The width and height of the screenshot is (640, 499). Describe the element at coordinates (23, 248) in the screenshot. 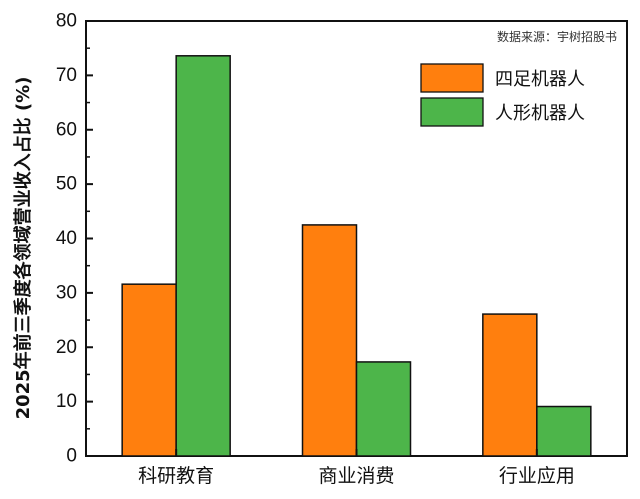

I see `y-axis-label: 2025年前三季度各领域营业收入占比 (%)` at that location.